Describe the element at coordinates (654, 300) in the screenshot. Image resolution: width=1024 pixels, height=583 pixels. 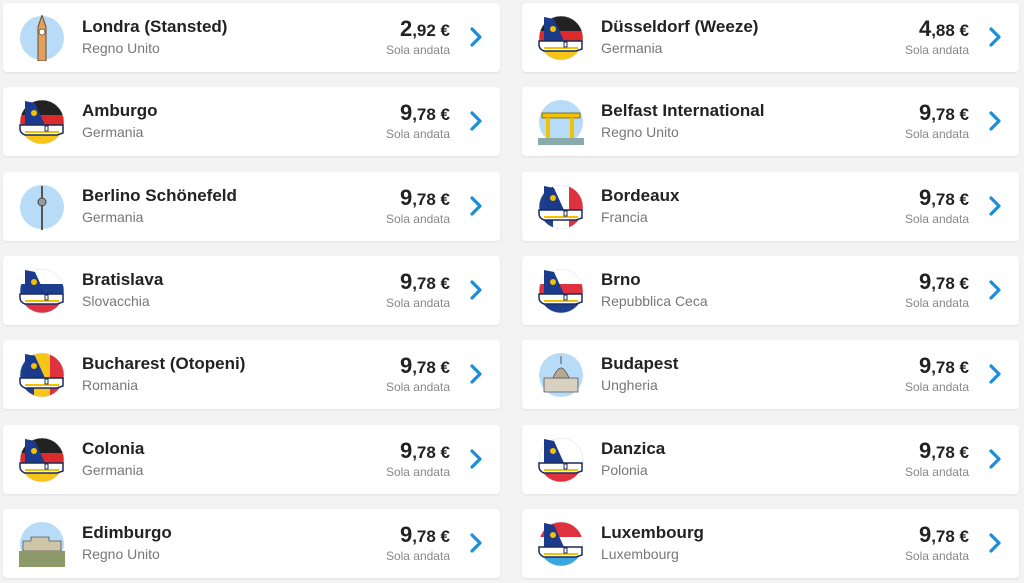
I see `destination-country: Repubblica Ceca` at that location.